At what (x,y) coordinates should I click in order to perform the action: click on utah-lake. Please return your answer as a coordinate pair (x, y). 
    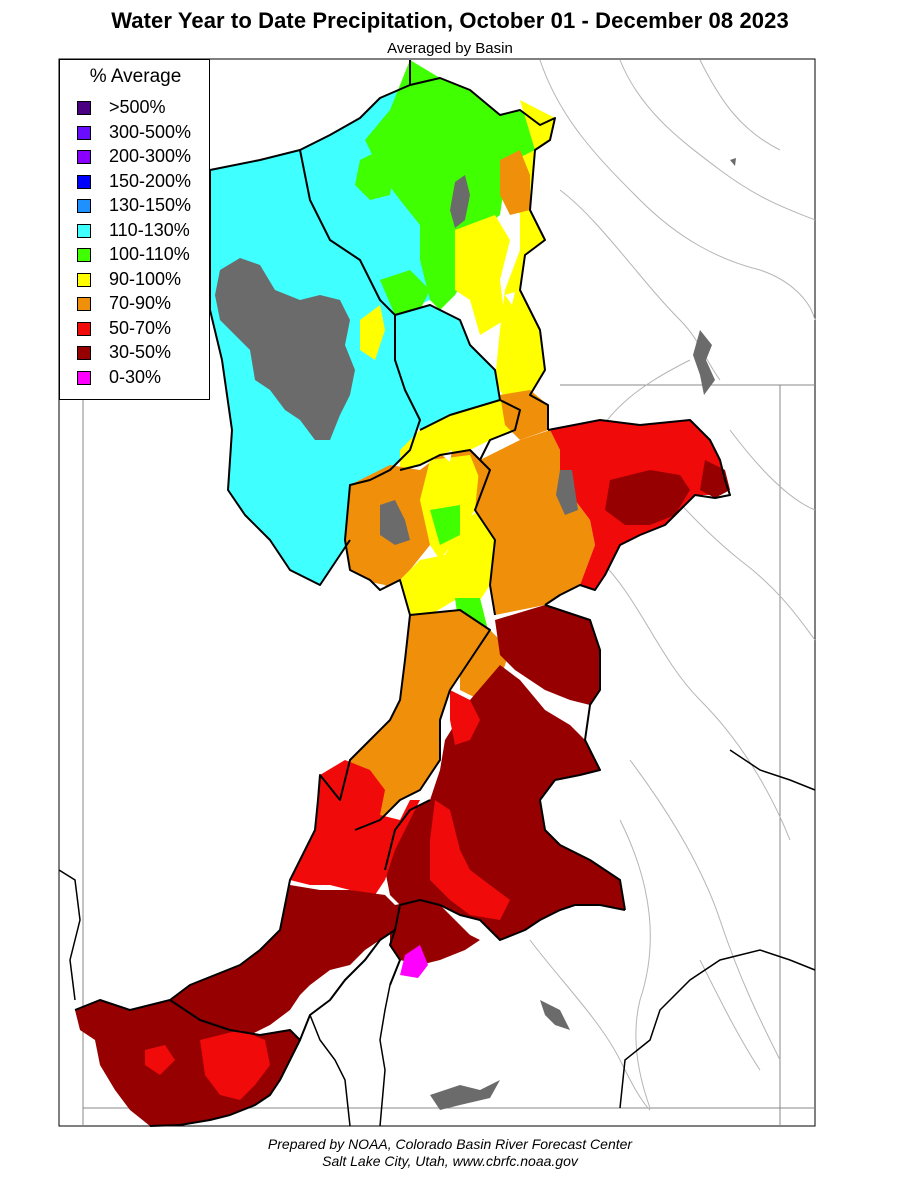
    Looking at the image, I should click on (395, 522).